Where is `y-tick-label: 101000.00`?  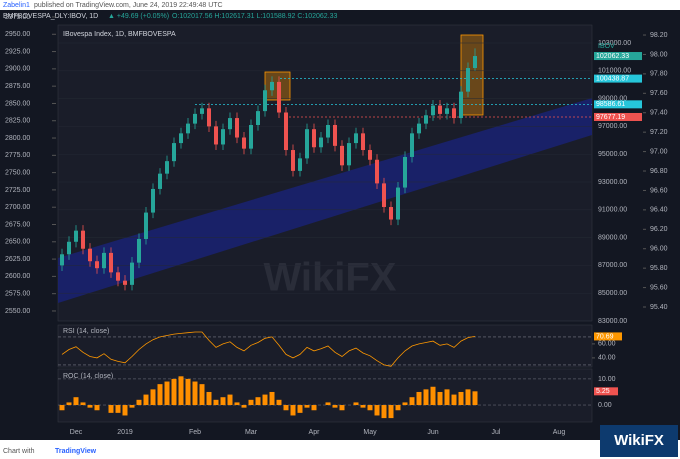
y-tick-label: 101000.00 is located at coordinates (614, 71).